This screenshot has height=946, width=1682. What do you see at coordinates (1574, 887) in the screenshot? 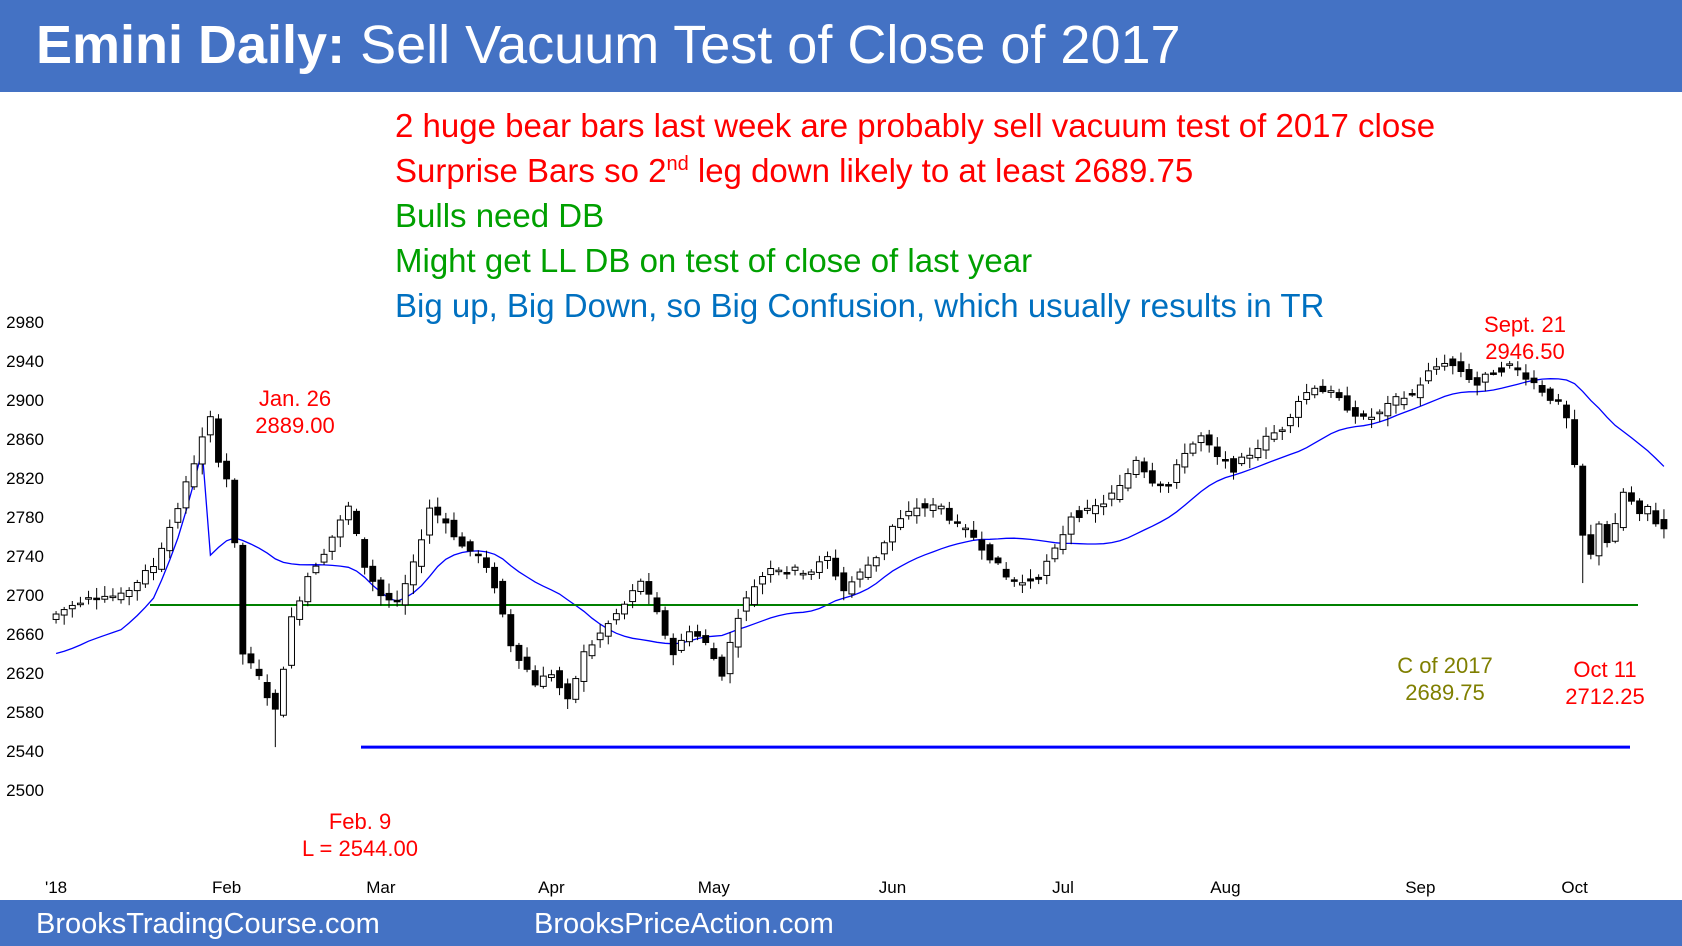
I see `x-tick-label: Oct` at bounding box center [1574, 887].